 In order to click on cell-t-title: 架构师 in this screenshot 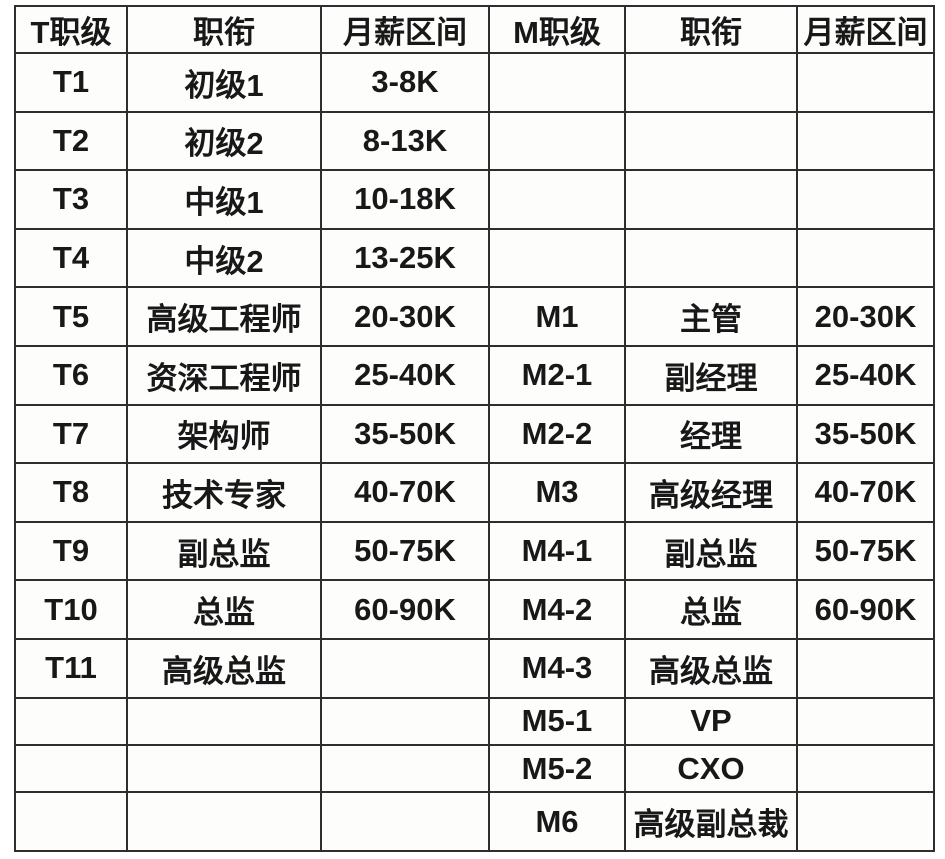, I will do `click(224, 434)`.